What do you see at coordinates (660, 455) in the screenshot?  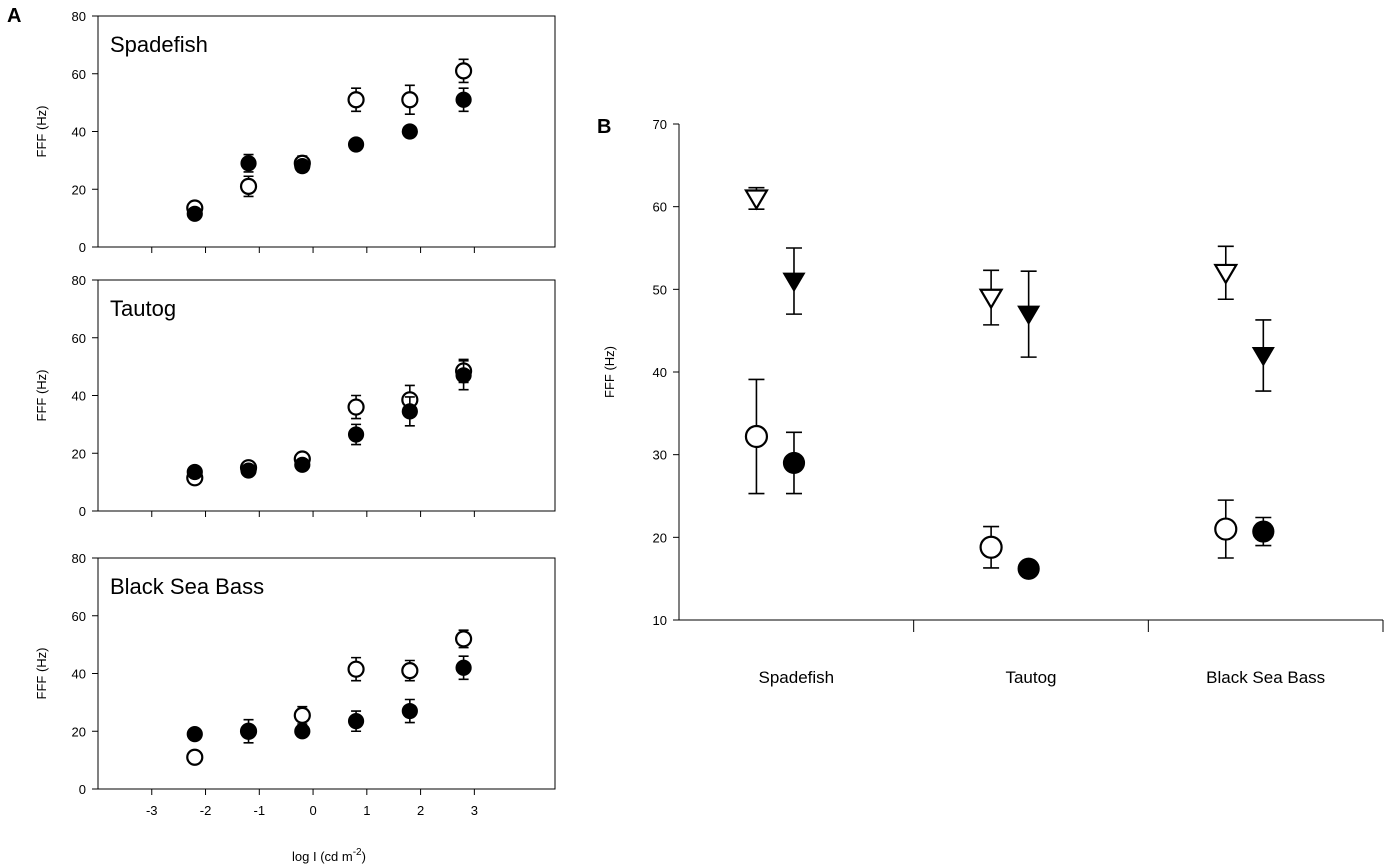 I see `y-tick-label: 30` at bounding box center [660, 455].